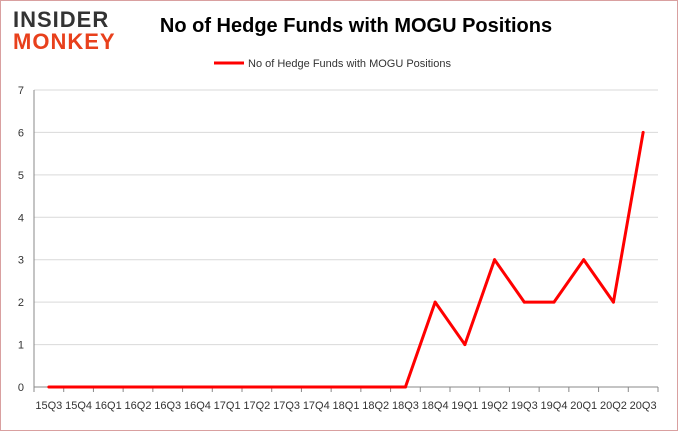  Describe the element at coordinates (346, 406) in the screenshot. I see `x-tick-label: 18Q1` at that location.